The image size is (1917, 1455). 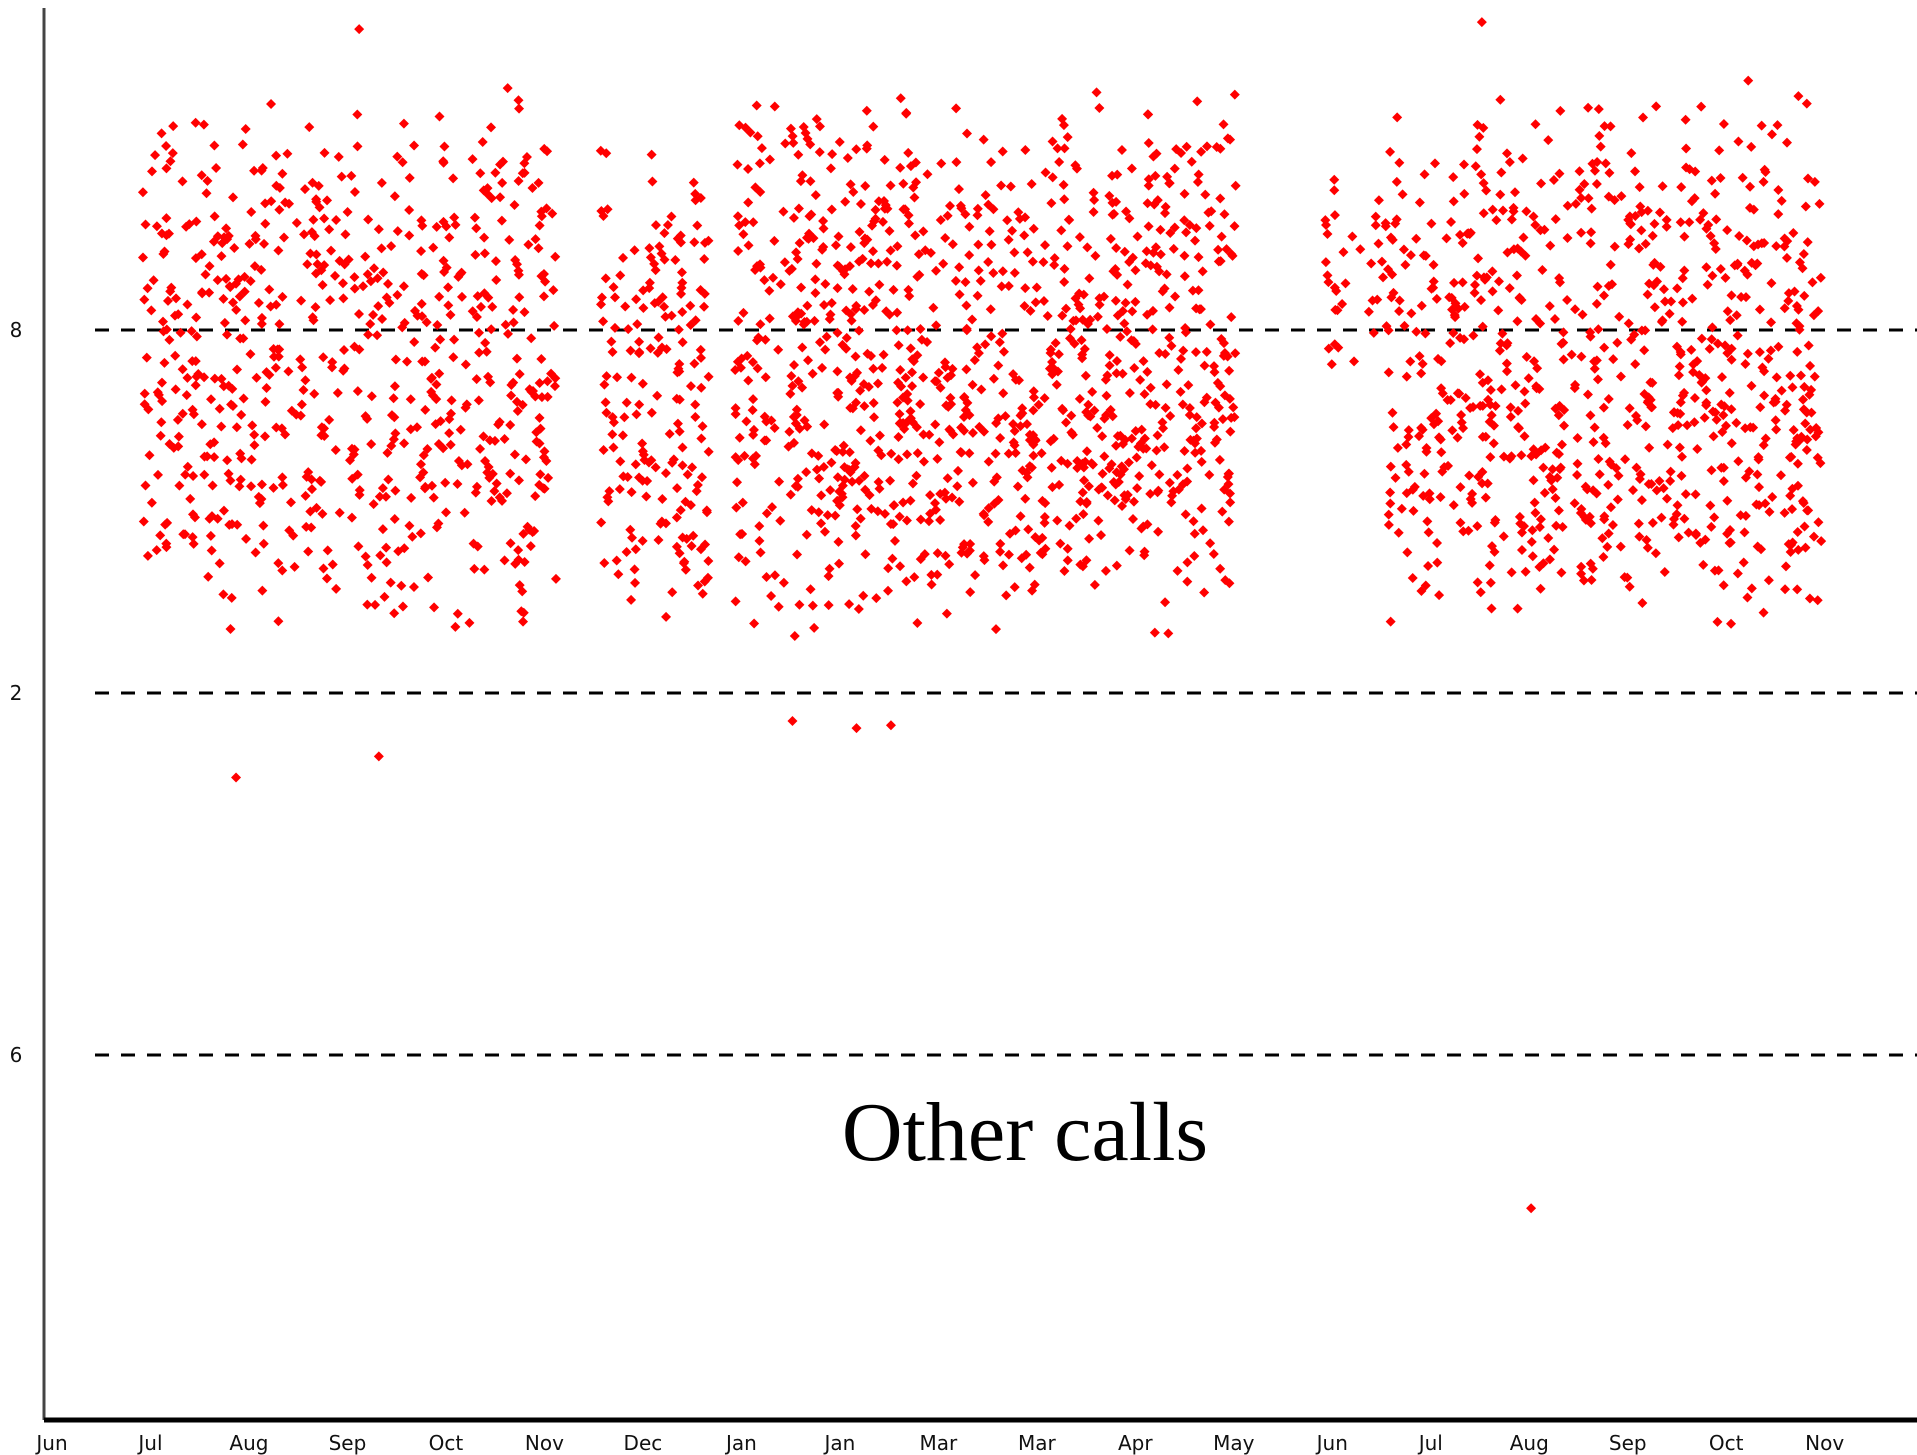 What do you see at coordinates (838, 1443) in the screenshot?
I see `x-tick-label: Jan` at bounding box center [838, 1443].